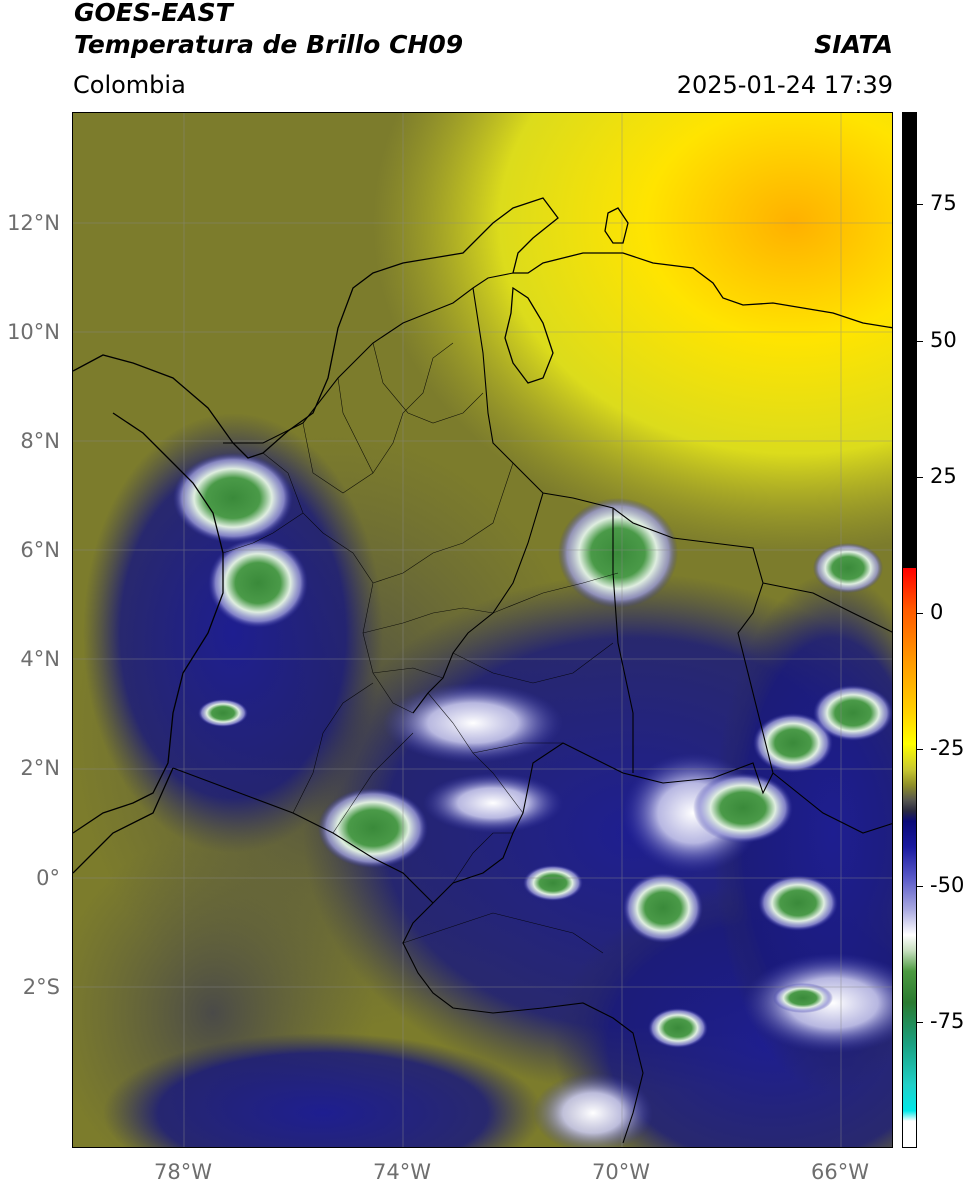 The width and height of the screenshot is (966, 1190). Describe the element at coordinates (40, 768) in the screenshot. I see `lat-label-2N: 2°N` at that location.